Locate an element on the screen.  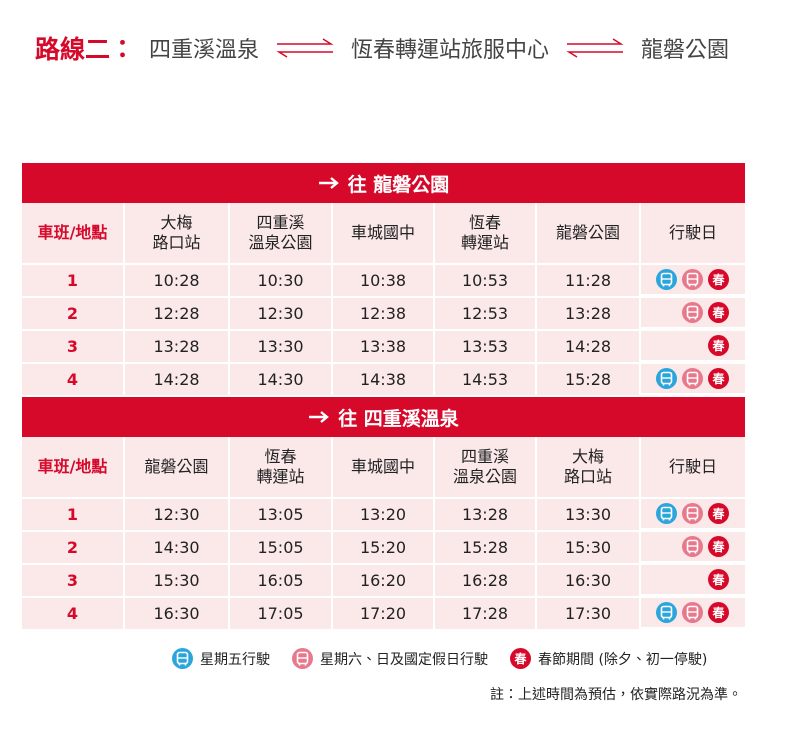
time-cell: 10:28 is located at coordinates (177, 281).